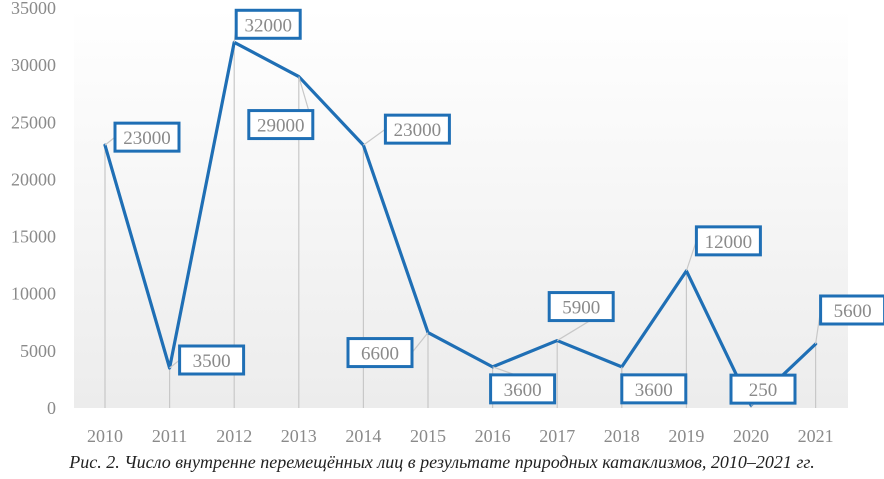 The image size is (884, 479). What do you see at coordinates (557, 436) in the screenshot?
I see `x-tick-label: 2017` at bounding box center [557, 436].